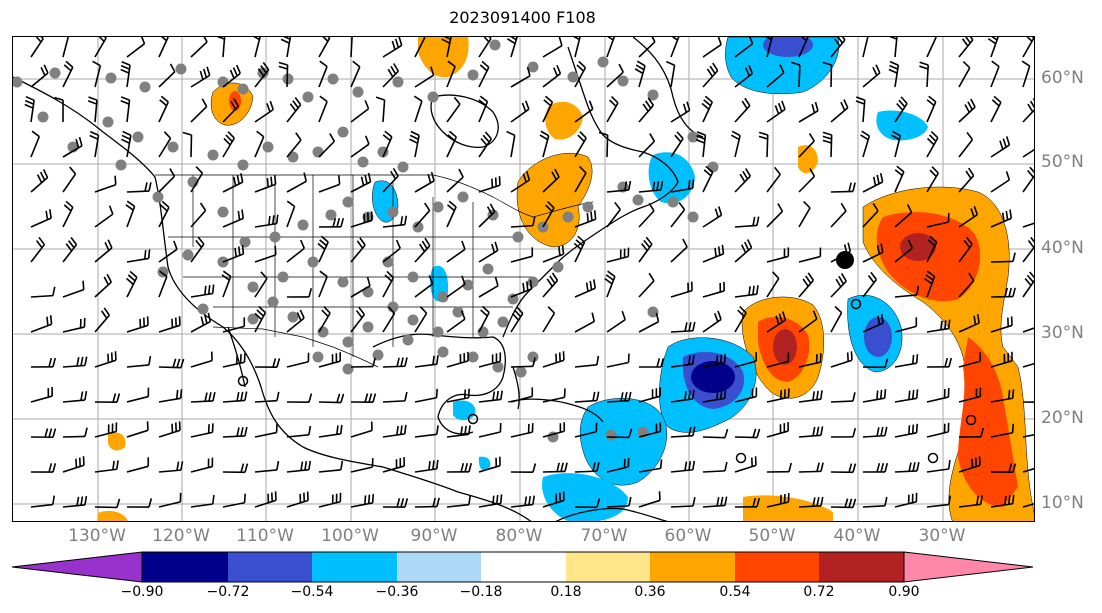 The image size is (1102, 613). What do you see at coordinates (713, 377) in the screenshot?
I see `cold-deep-subtropical-atlantic` at bounding box center [713, 377].